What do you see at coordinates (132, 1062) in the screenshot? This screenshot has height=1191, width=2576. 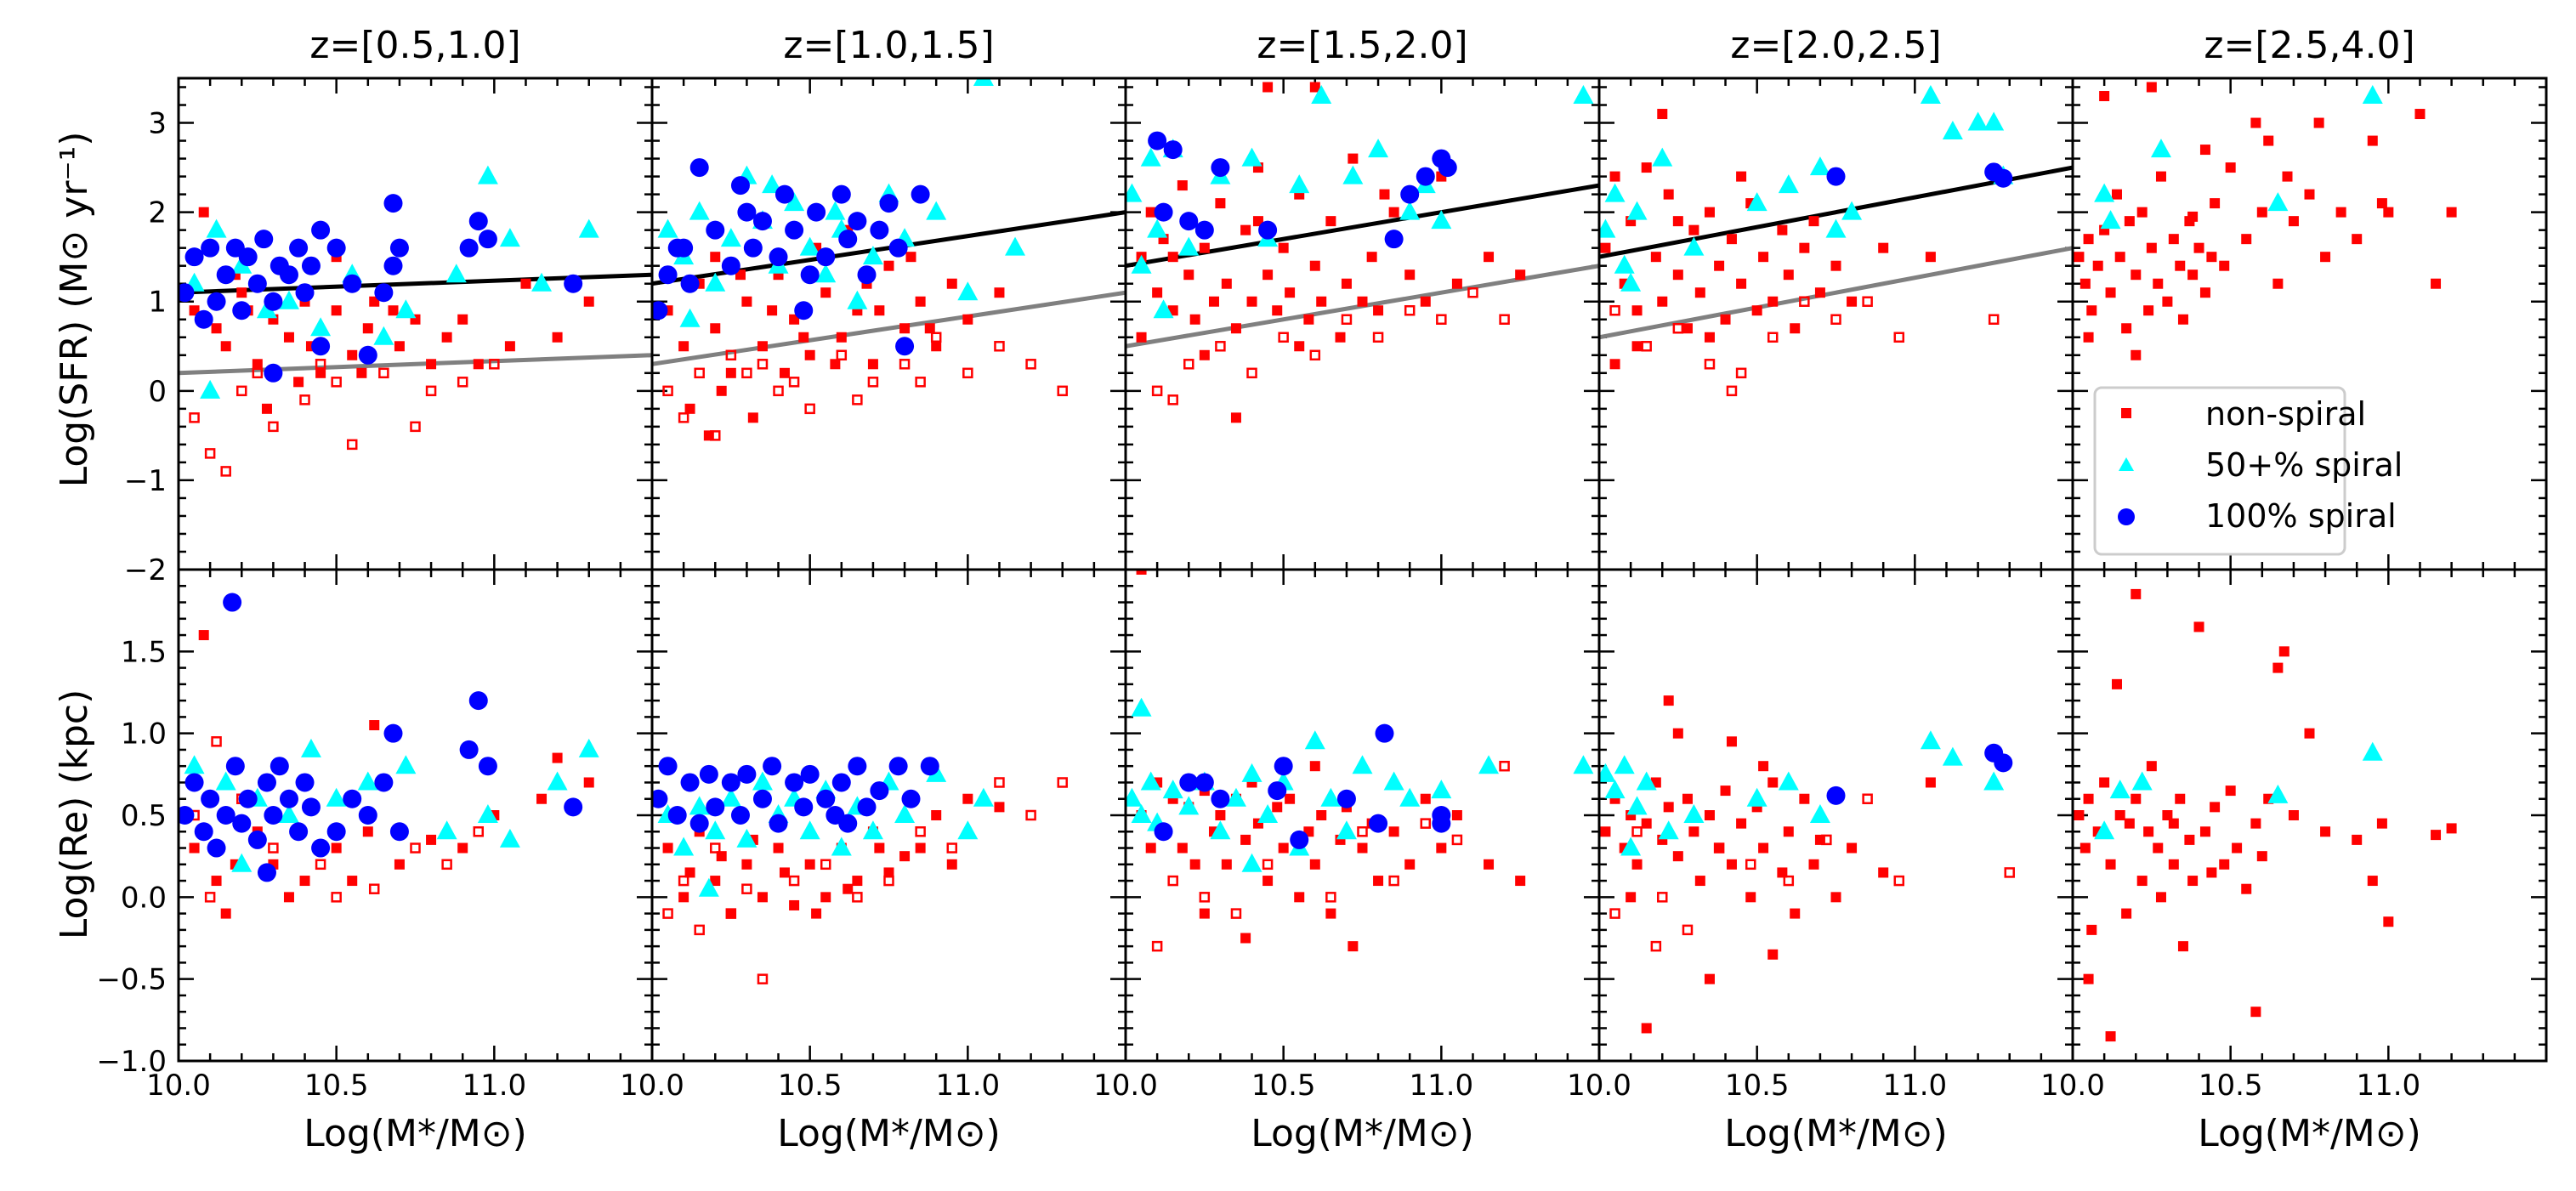 I see `y-tick-label: −1.0` at bounding box center [132, 1062].